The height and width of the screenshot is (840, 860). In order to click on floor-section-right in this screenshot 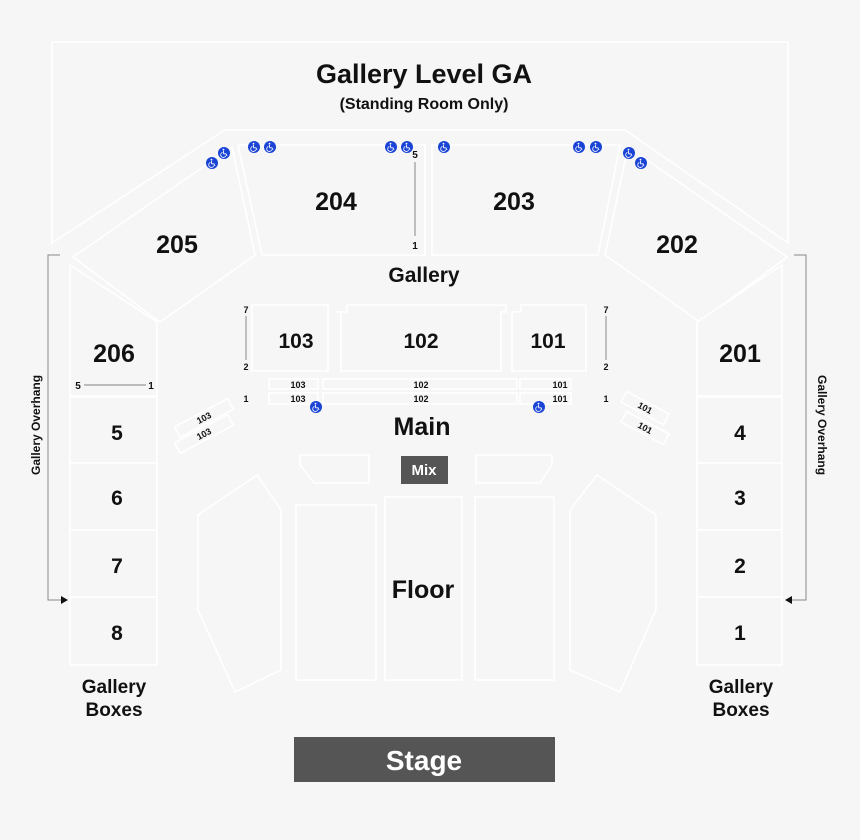, I will do `click(514, 588)`.